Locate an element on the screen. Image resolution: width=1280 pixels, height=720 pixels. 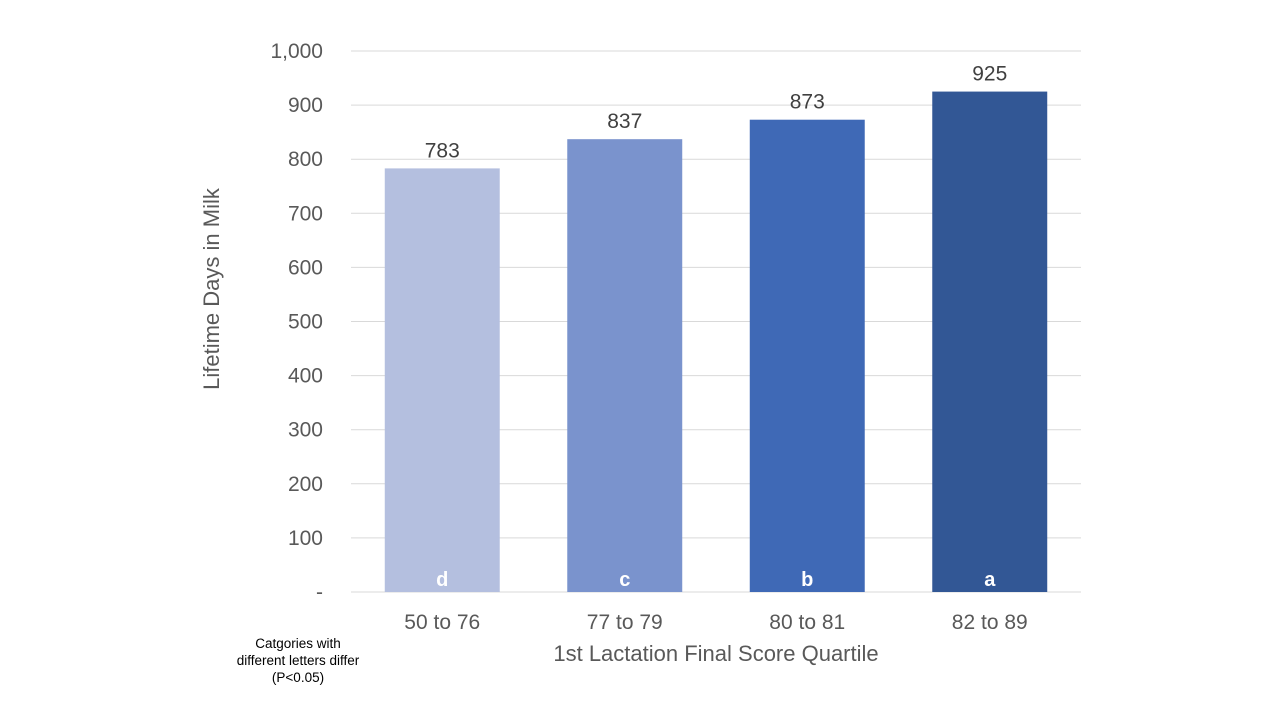
y-tick-label: 800 is located at coordinates (305, 159).